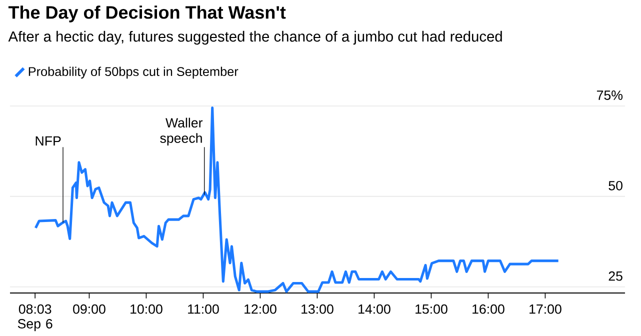 Image resolution: width=641 pixels, height=336 pixels. What do you see at coordinates (203, 309) in the screenshot?
I see `x-tick-label: 11:00` at bounding box center [203, 309].